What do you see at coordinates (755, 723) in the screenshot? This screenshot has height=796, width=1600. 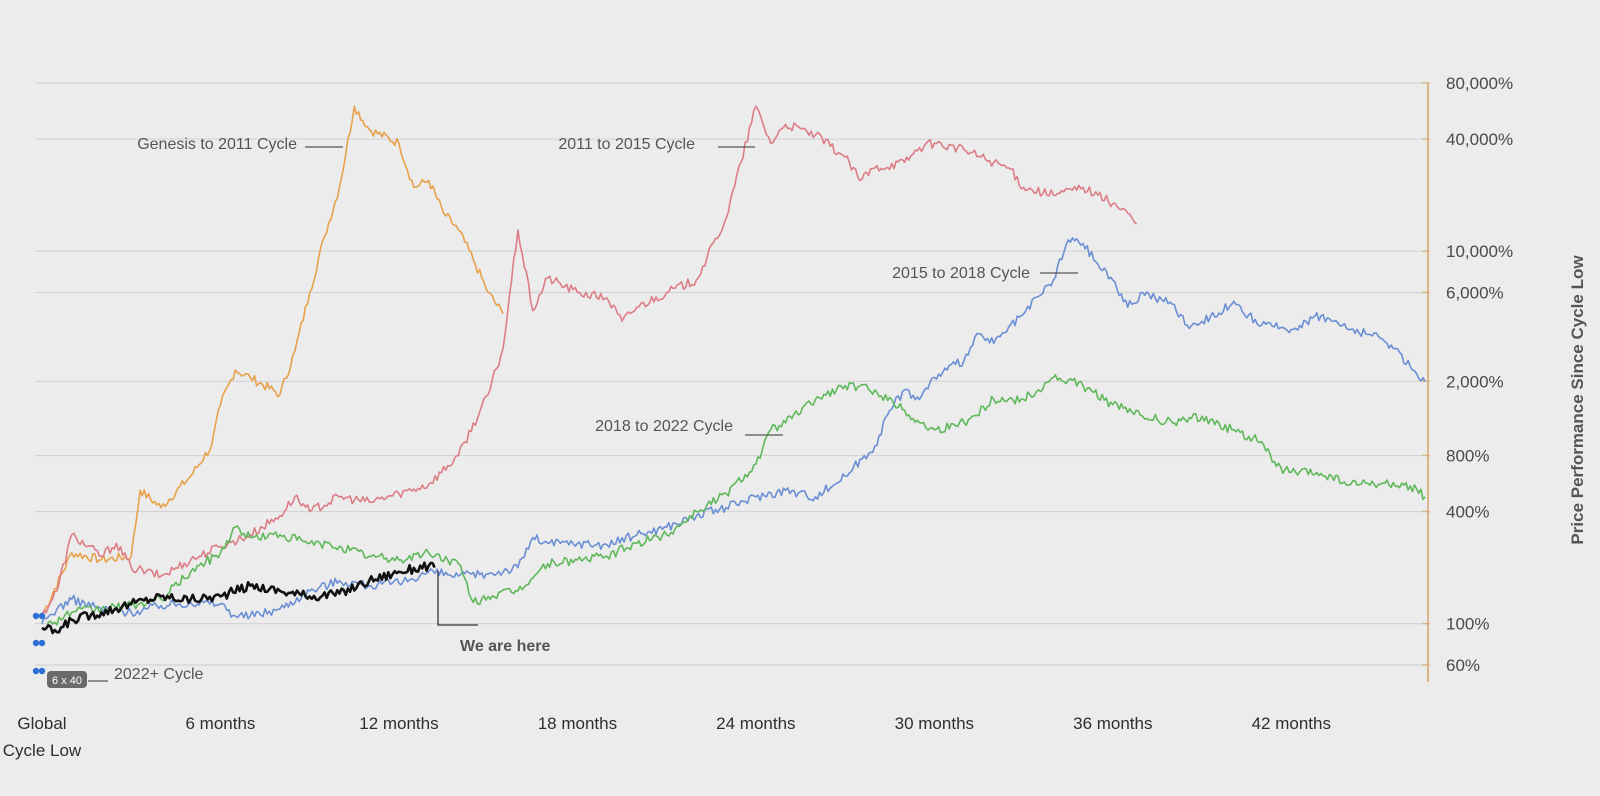 I see `x-tick-label-4: 24 months` at bounding box center [755, 723].